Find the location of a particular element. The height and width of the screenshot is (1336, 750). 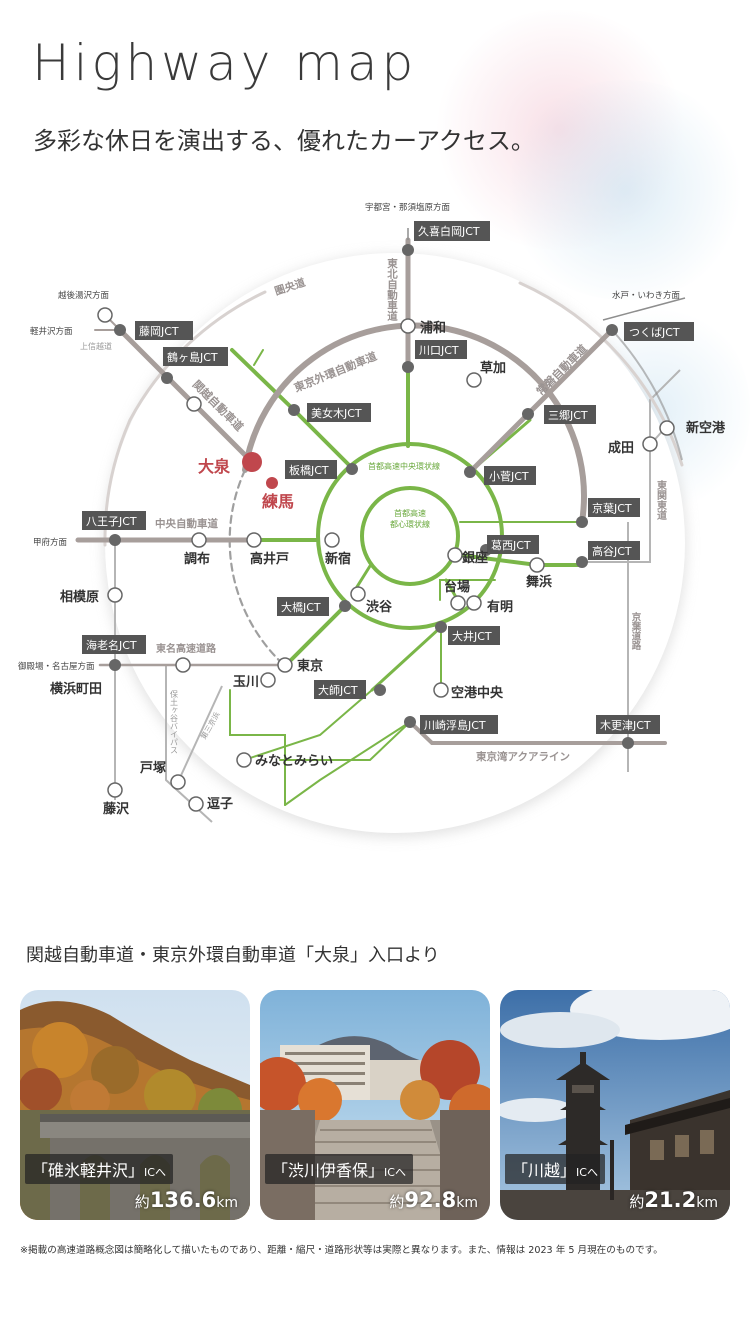

jct-keiyo: 京葉JCT is located at coordinates (614, 507).